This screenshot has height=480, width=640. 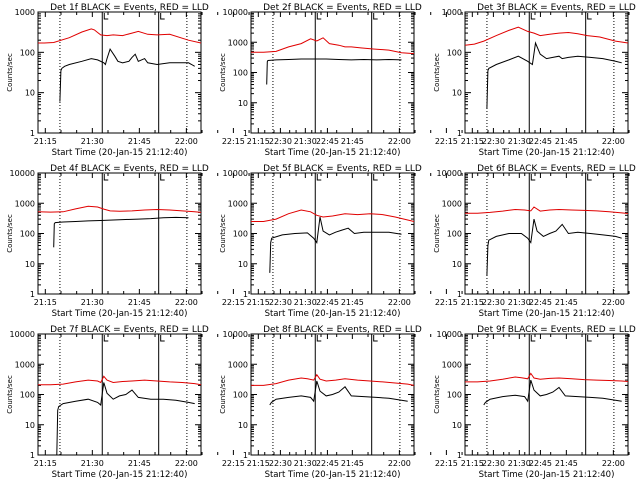 I want to click on chart-title: Det 4f BLACK = Events, RED = LLD, so click(x=129, y=169).